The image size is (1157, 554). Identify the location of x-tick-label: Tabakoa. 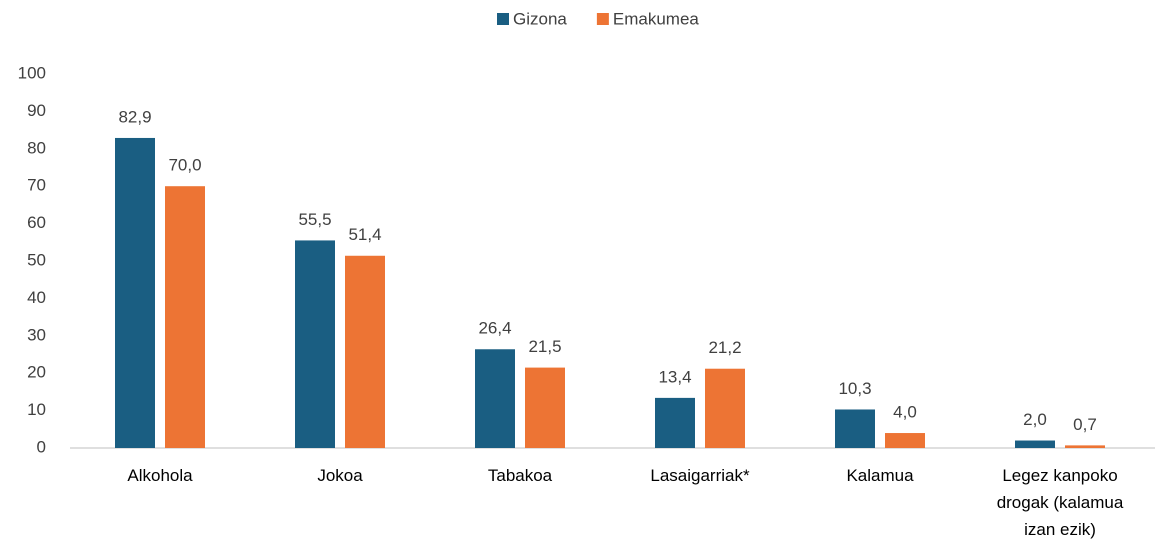
(520, 475).